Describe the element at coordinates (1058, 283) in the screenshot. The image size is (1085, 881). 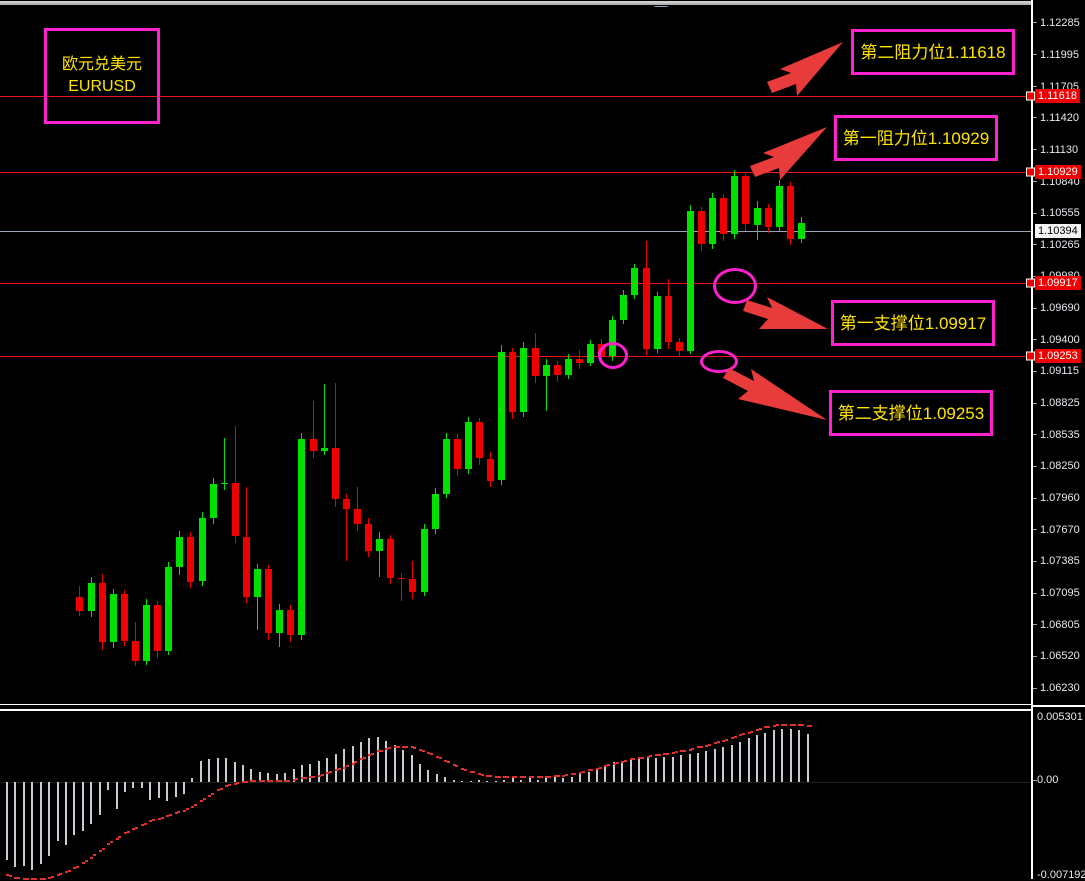
I see `level-price-label: 1.09917` at that location.